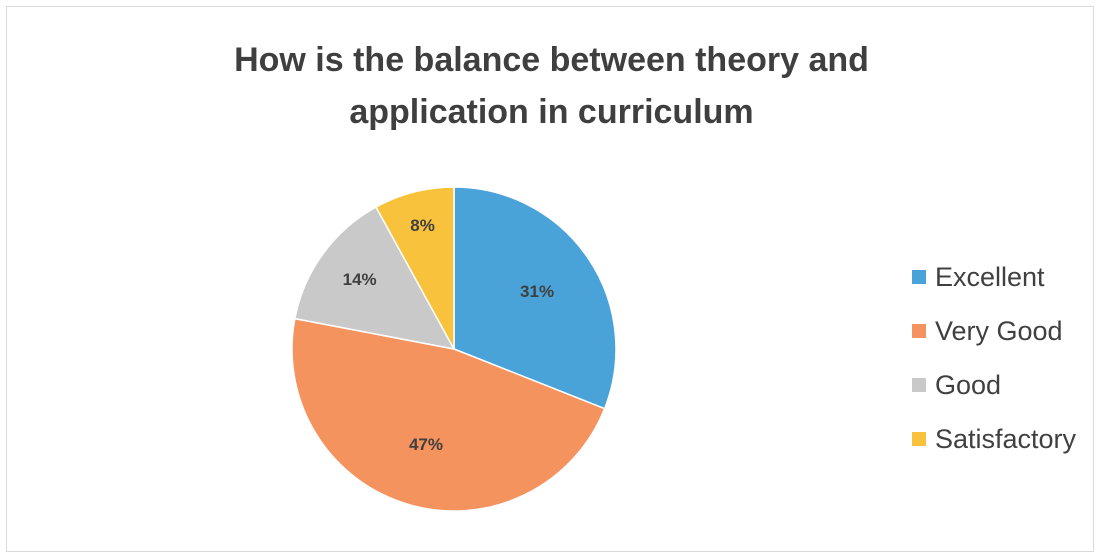 This screenshot has height=560, width=1103. What do you see at coordinates (426, 444) in the screenshot?
I see `data-label-very-good: 47%` at bounding box center [426, 444].